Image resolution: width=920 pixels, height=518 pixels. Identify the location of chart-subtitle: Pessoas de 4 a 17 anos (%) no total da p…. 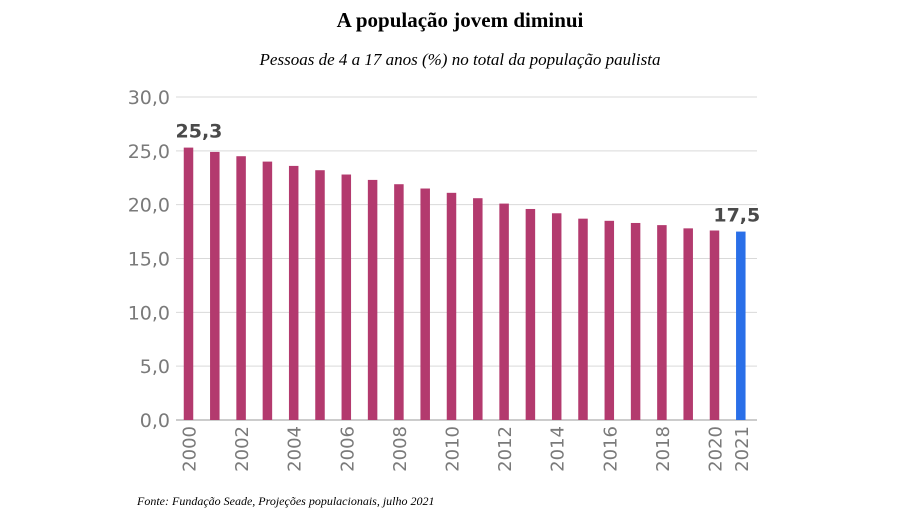
(460, 59).